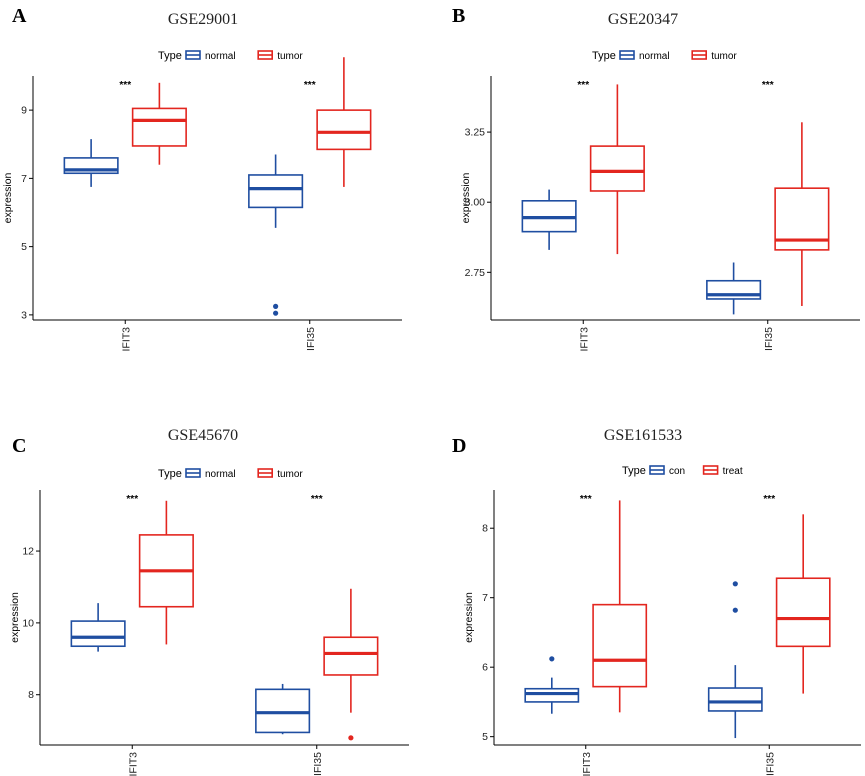 The width and height of the screenshot is (865, 776). Describe the element at coordinates (28, 623) in the screenshot. I see `y-tick-label: 10` at that location.